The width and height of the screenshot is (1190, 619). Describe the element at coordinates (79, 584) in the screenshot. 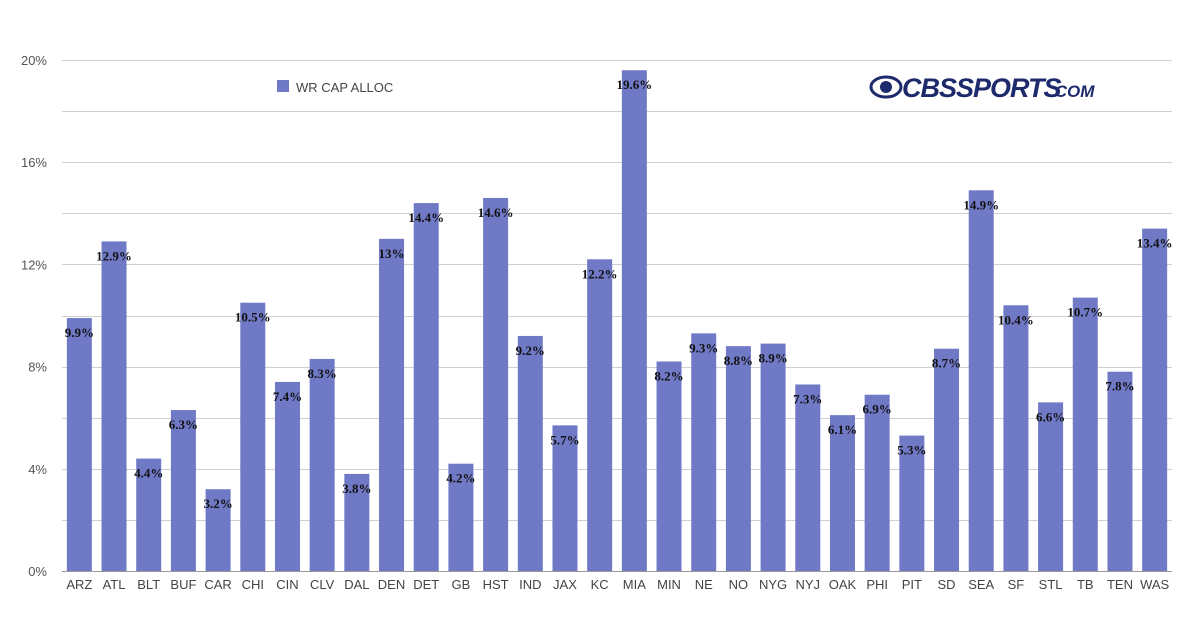

I see `category-label-arz: ARZ` at that location.